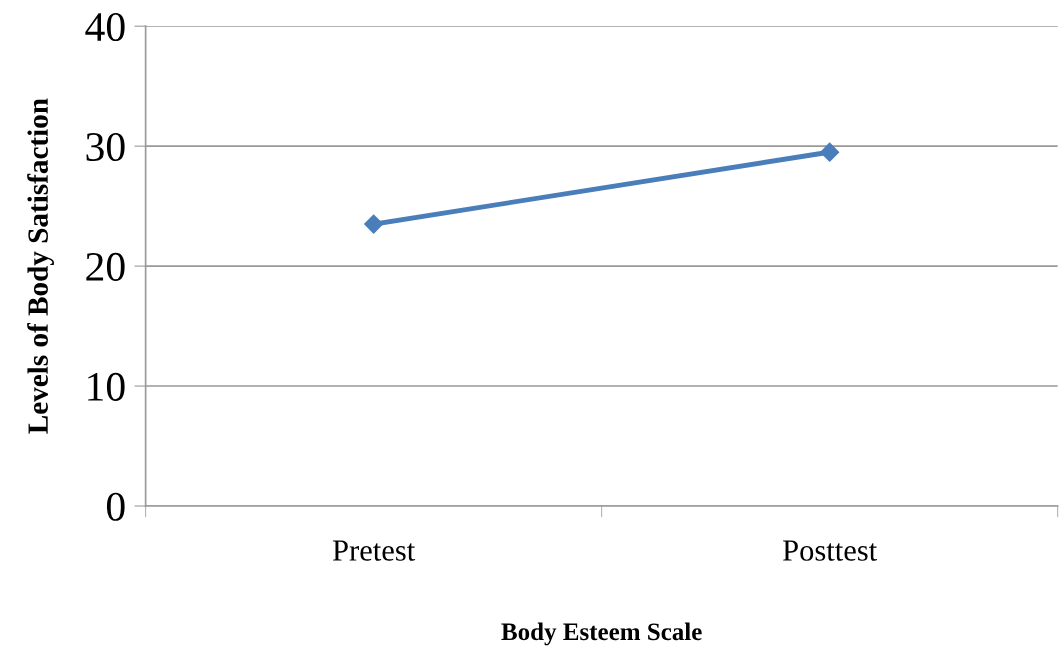 The width and height of the screenshot is (1063, 655). Describe the element at coordinates (374, 550) in the screenshot. I see `x-tick-label: Pretest` at that location.